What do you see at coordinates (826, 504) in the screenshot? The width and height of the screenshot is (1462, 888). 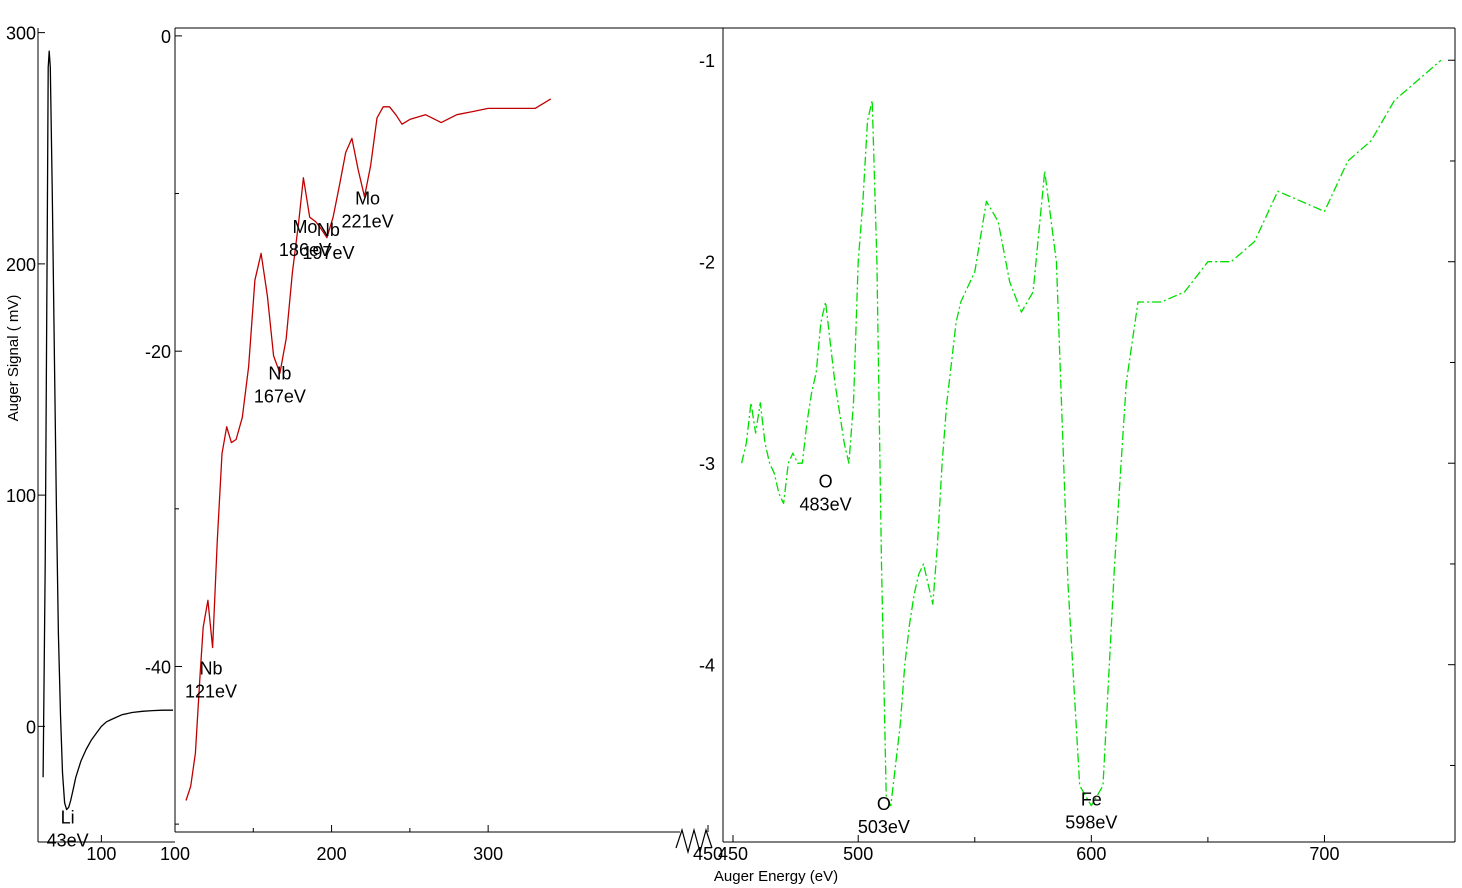 I see `peak-label-energy: 483eV` at bounding box center [826, 504].